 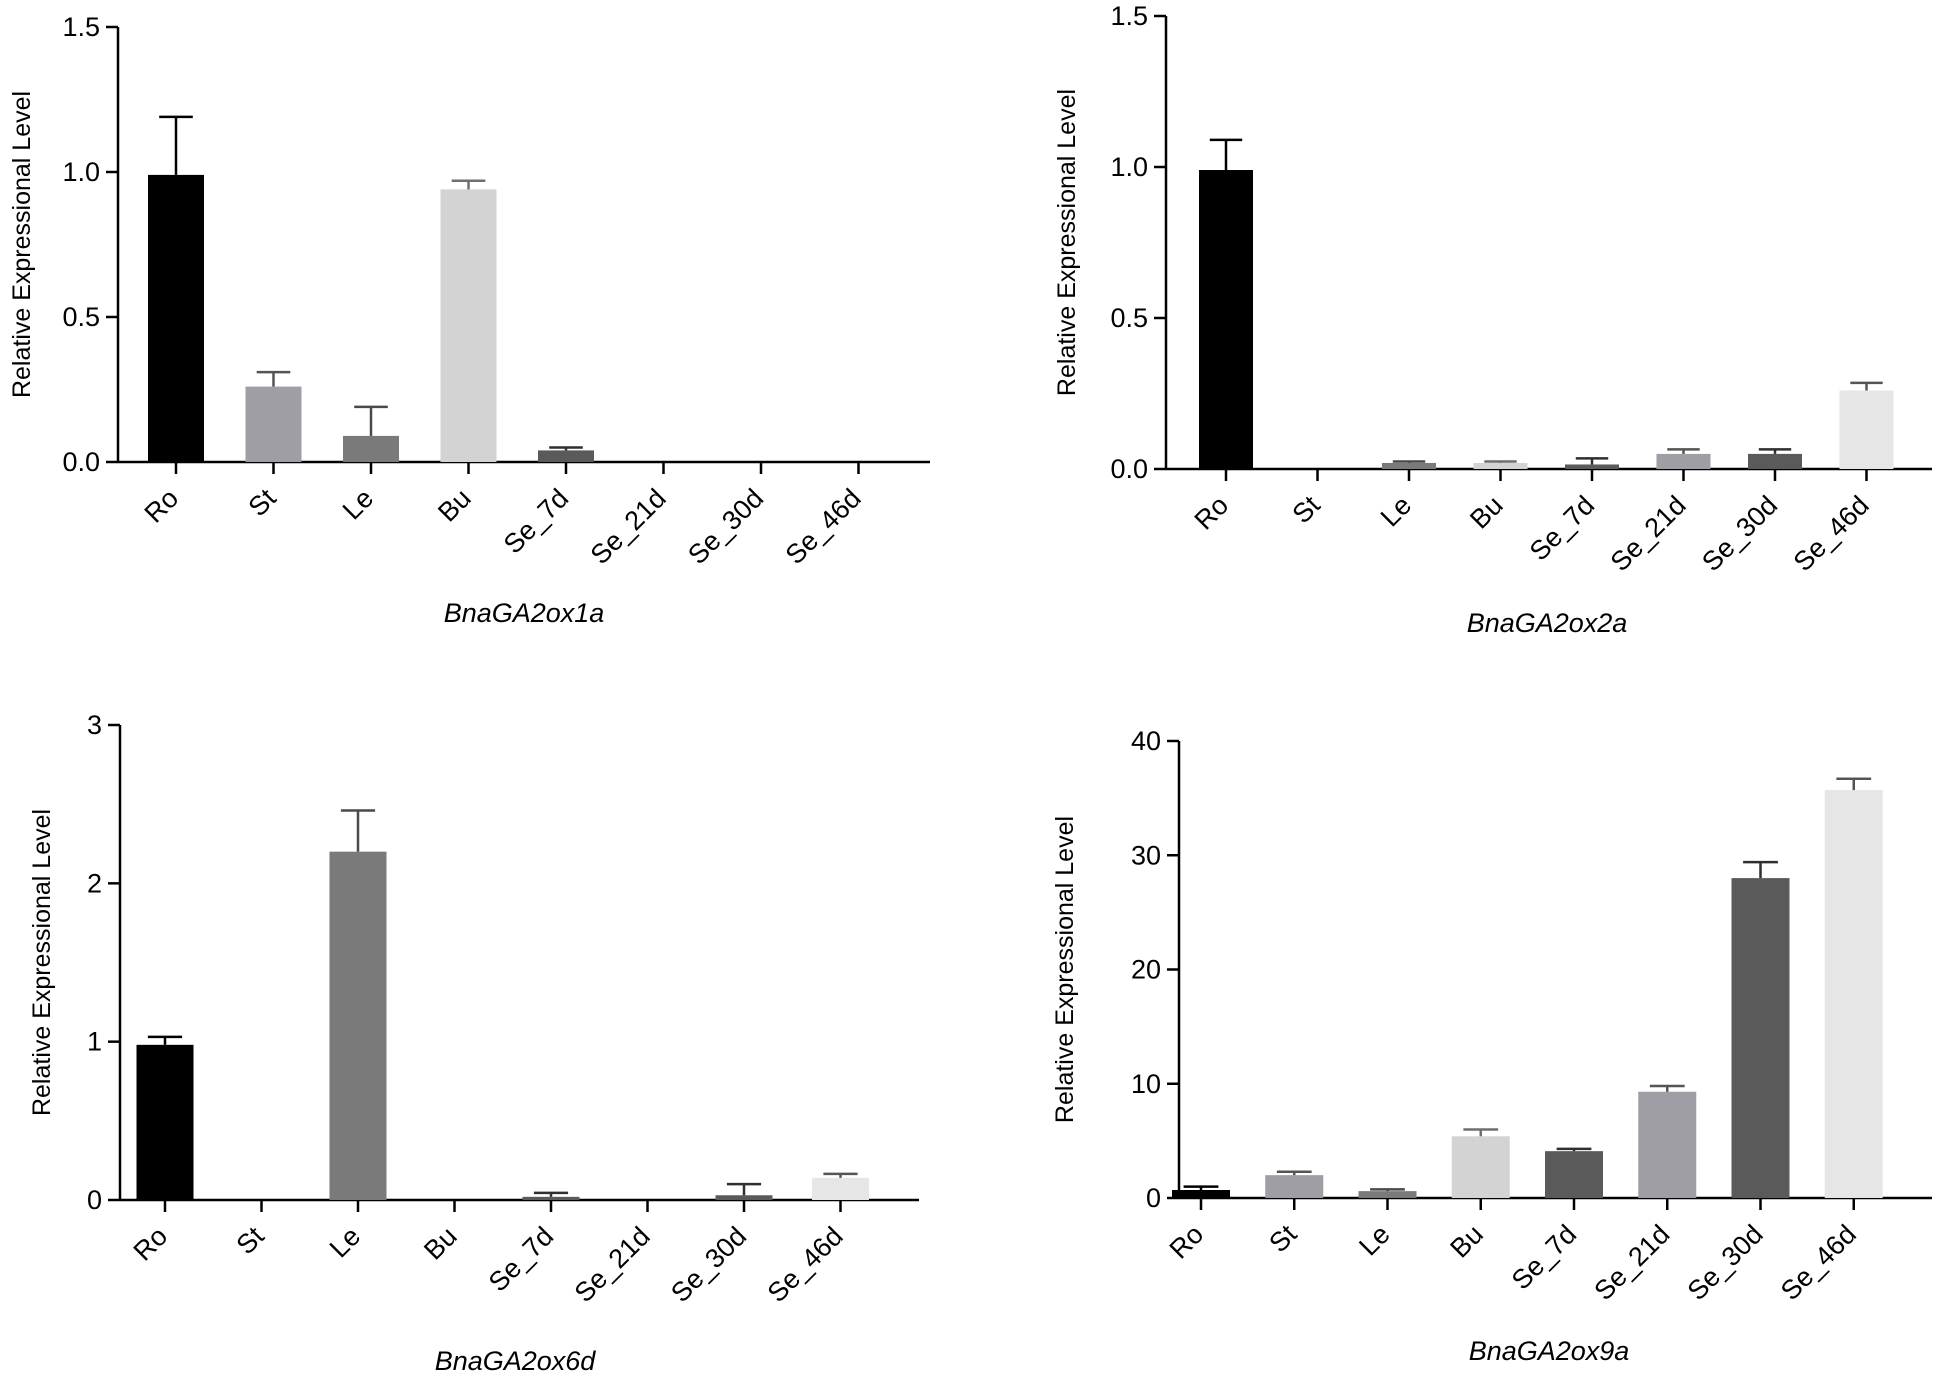 I want to click on y-tick-label: 30, so click(x=1146, y=855).